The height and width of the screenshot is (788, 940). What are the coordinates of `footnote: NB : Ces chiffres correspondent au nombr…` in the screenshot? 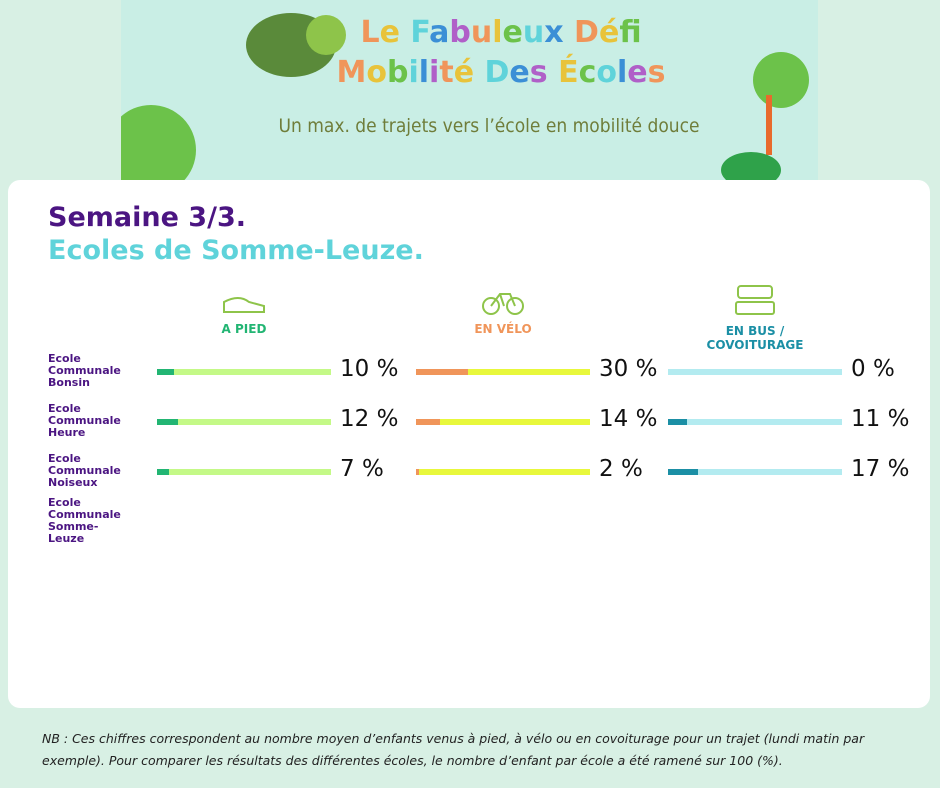 It's located at (453, 749).